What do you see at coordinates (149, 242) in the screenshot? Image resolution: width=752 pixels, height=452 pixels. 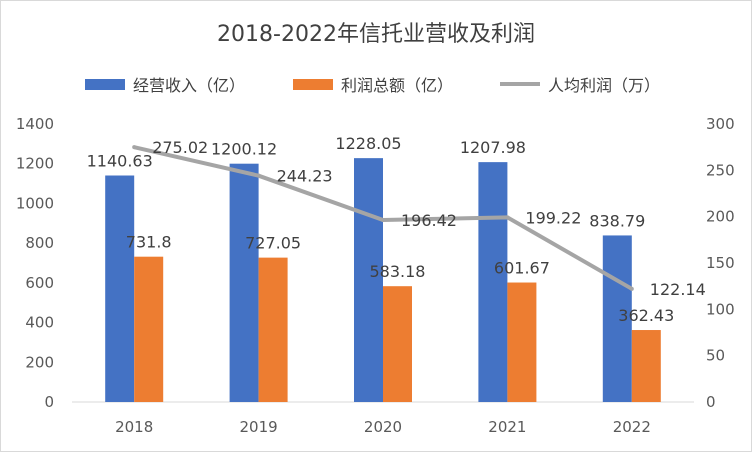 I see `data-label-profit: 731.8` at bounding box center [149, 242].